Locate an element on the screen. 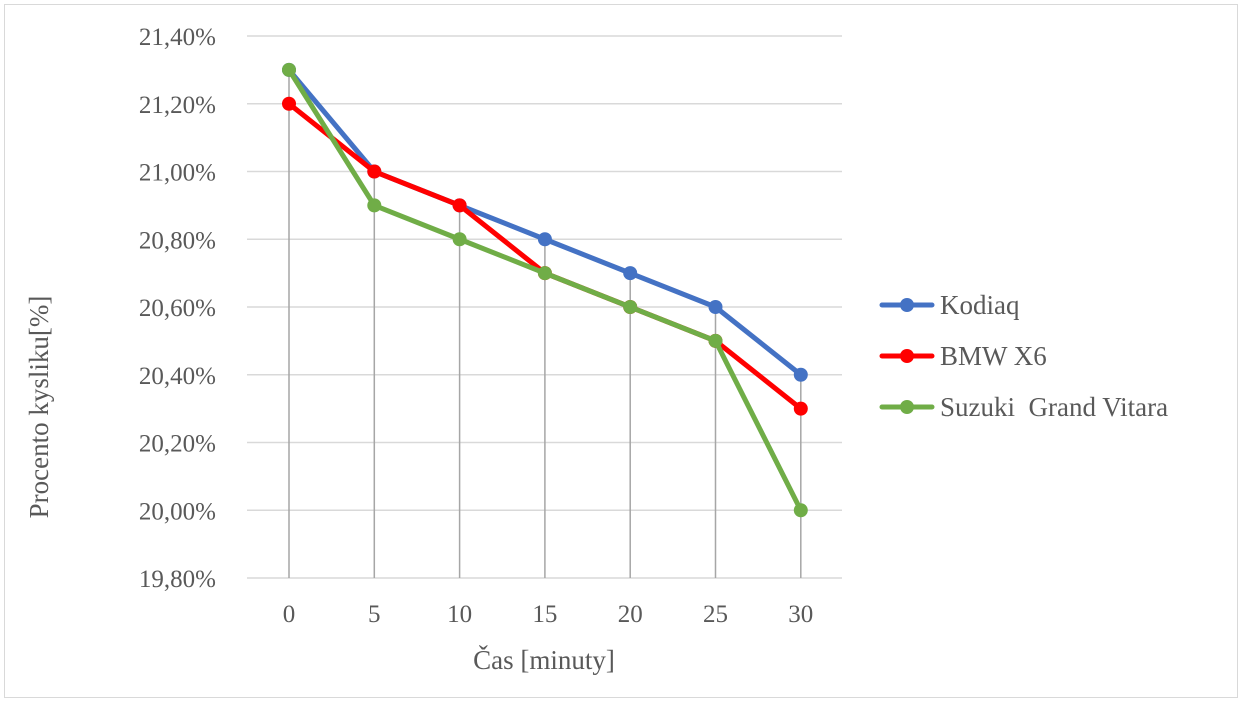 Image resolution: width=1244 pixels, height=704 pixels. y-tick-label: 21,00% is located at coordinates (177, 173).